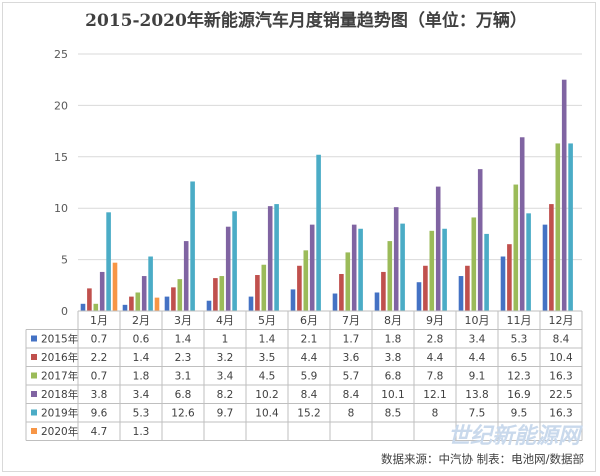 The width and height of the screenshot is (600, 476). Describe the element at coordinates (61, 105) in the screenshot. I see `y-tick-label: 20` at that location.